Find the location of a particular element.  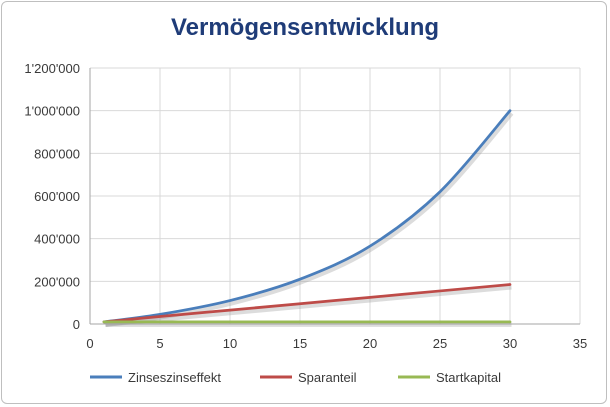

x-tick-label: 35 is located at coordinates (580, 343).